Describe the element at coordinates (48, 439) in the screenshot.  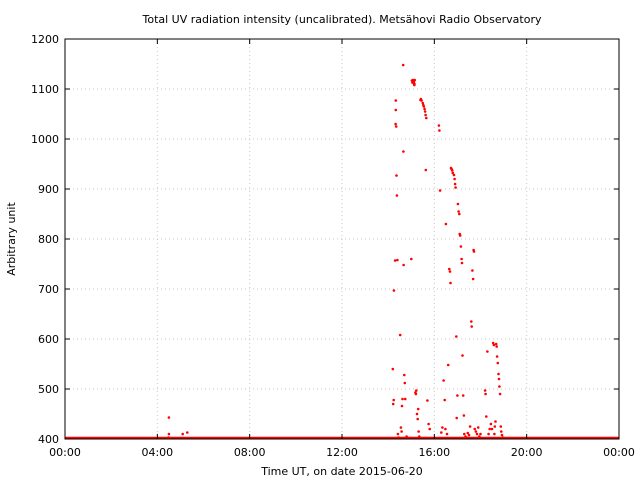
I see `y-tick-label: 400` at that location.